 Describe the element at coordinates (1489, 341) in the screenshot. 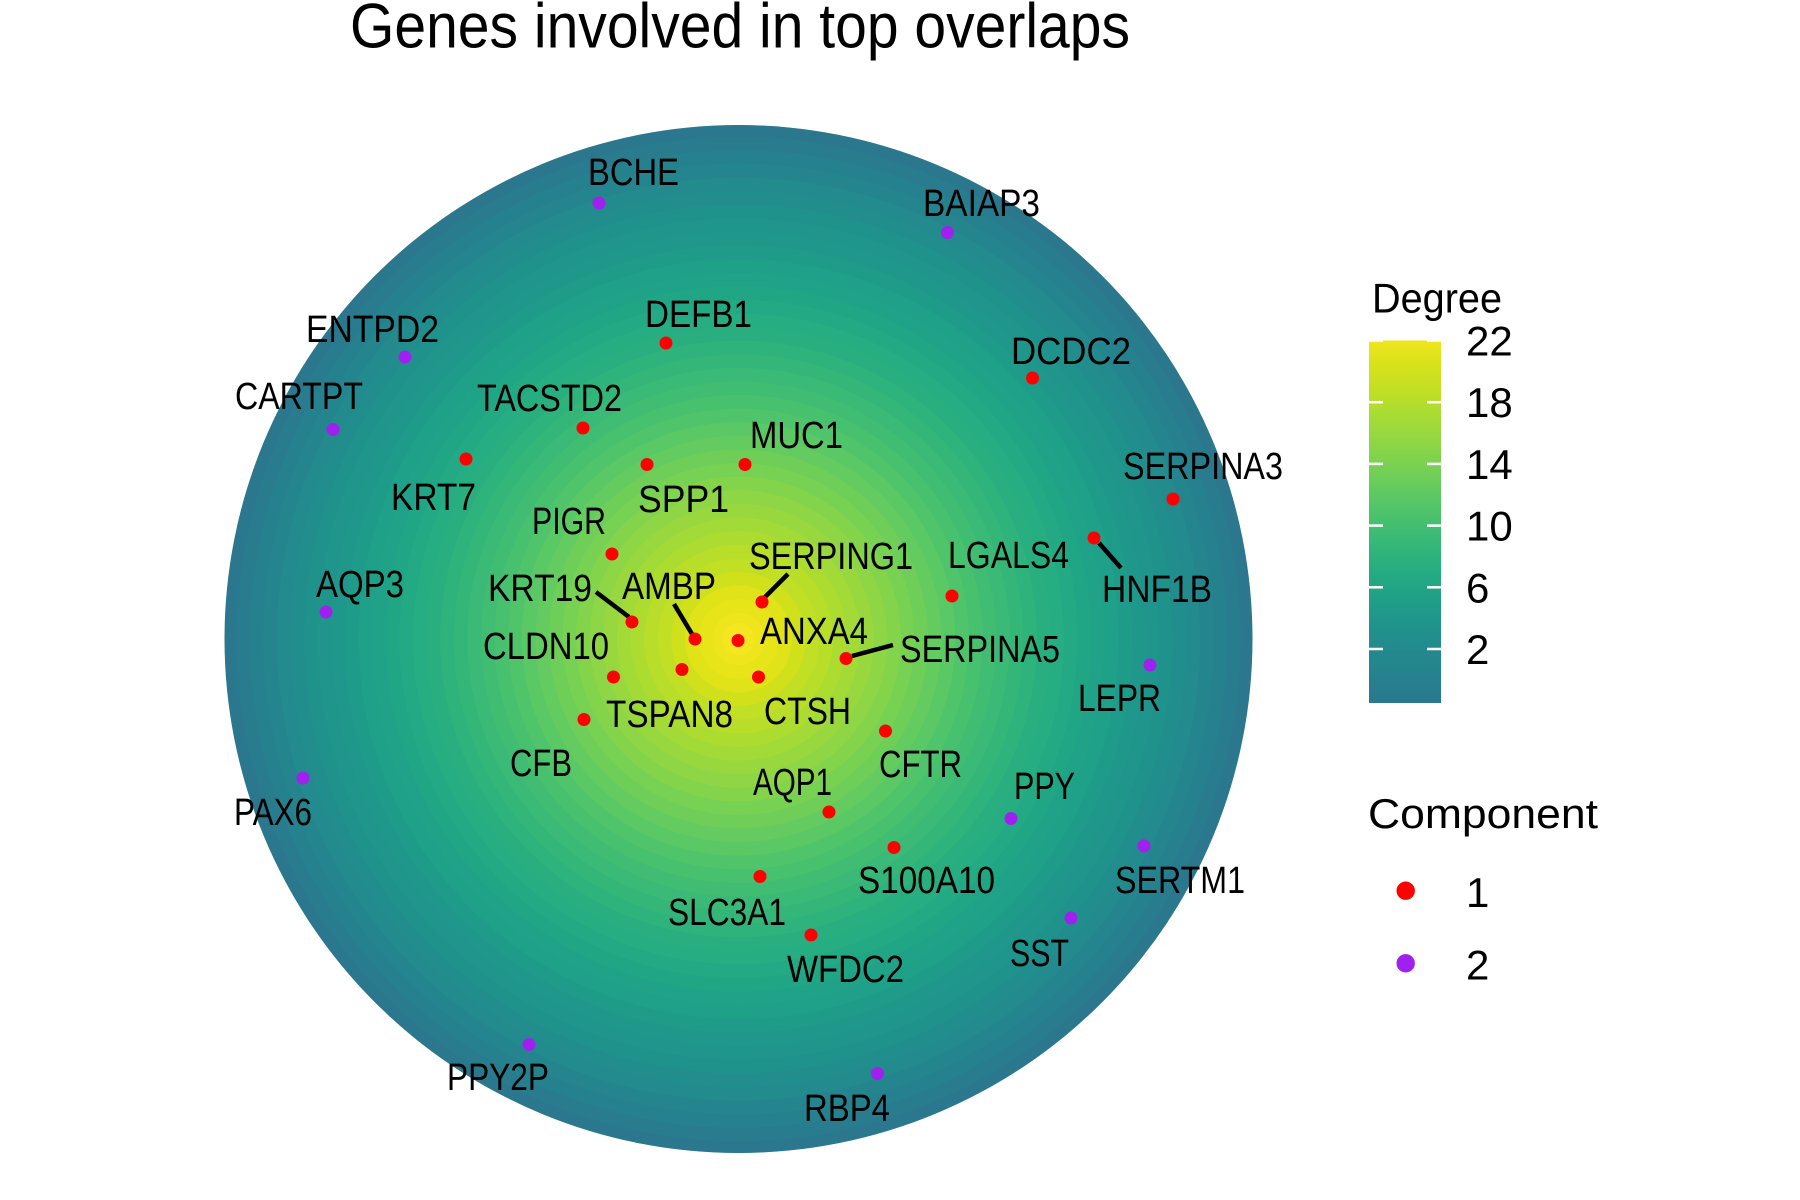

I see `svg-text: 22` at that location.